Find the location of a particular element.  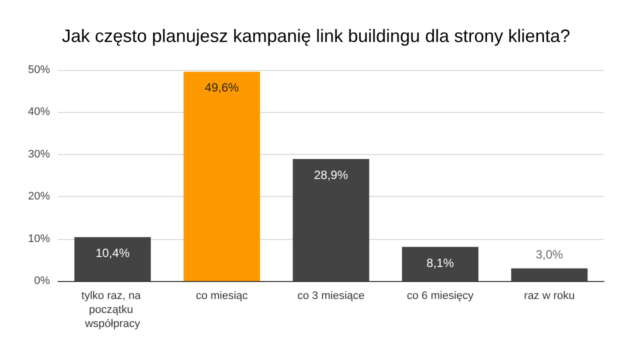

y-tick-label: 10% is located at coordinates (39, 238).